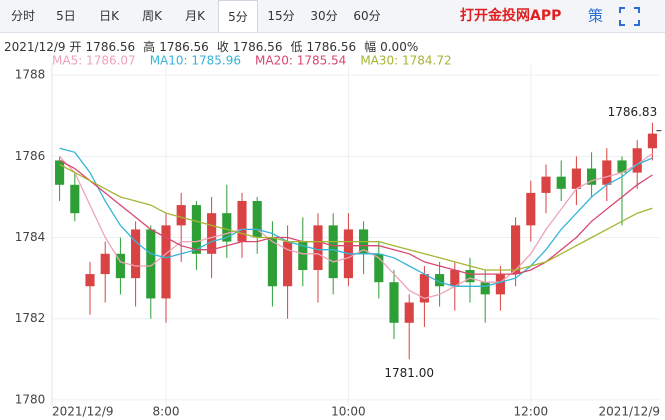 The width and height of the screenshot is (665, 420). Describe the element at coordinates (405, 61) in the screenshot. I see `legend-entry: MA30: 1784.72` at that location.